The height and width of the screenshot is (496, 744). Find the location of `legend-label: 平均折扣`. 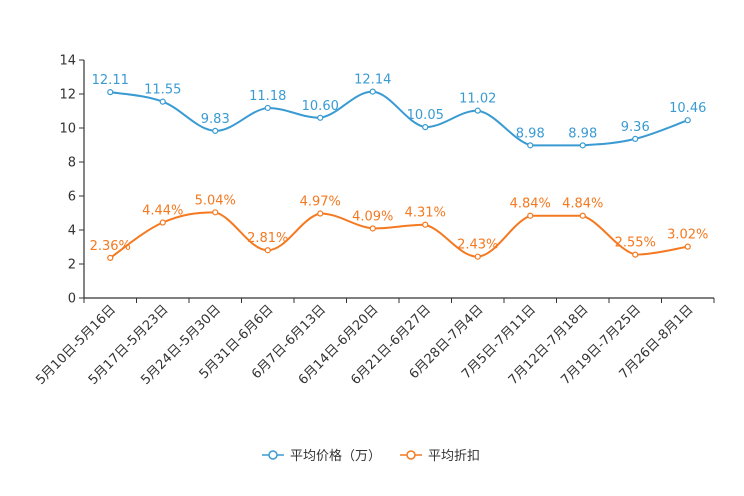

legend-label: 平均折扣 is located at coordinates (454, 456).